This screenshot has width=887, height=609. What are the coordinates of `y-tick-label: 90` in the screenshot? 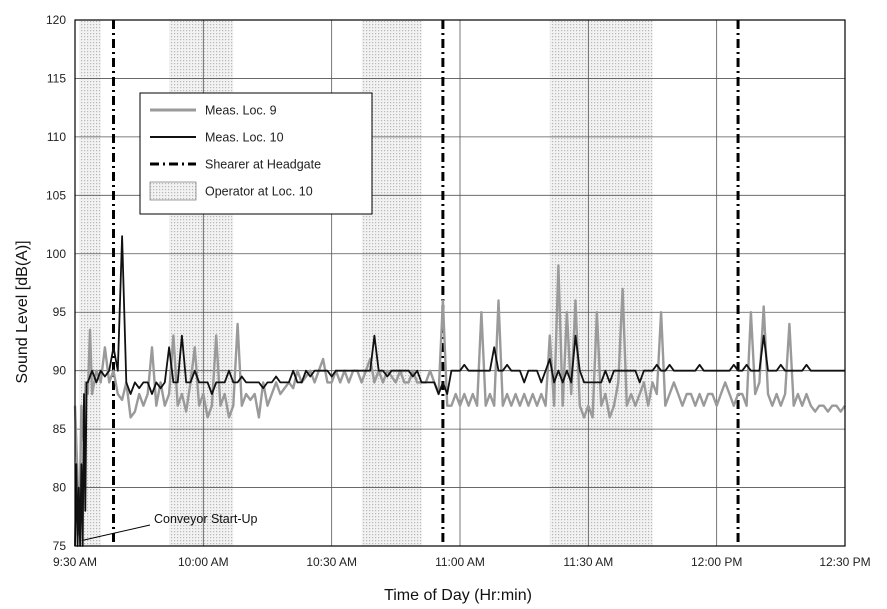 It's located at (60, 371).